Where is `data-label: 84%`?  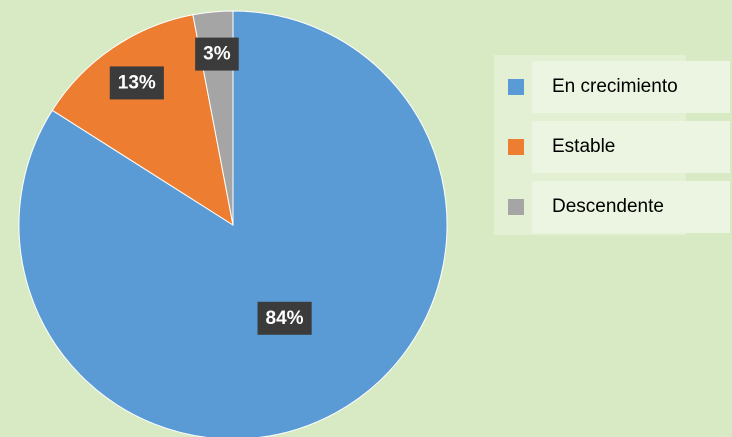
data-label: 84% is located at coordinates (285, 318).